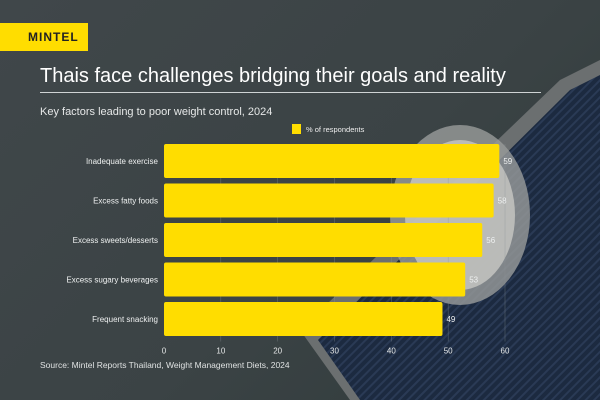 The width and height of the screenshot is (600, 400). Describe the element at coordinates (112, 280) in the screenshot. I see `category-label: Excess sugary beverages` at that location.